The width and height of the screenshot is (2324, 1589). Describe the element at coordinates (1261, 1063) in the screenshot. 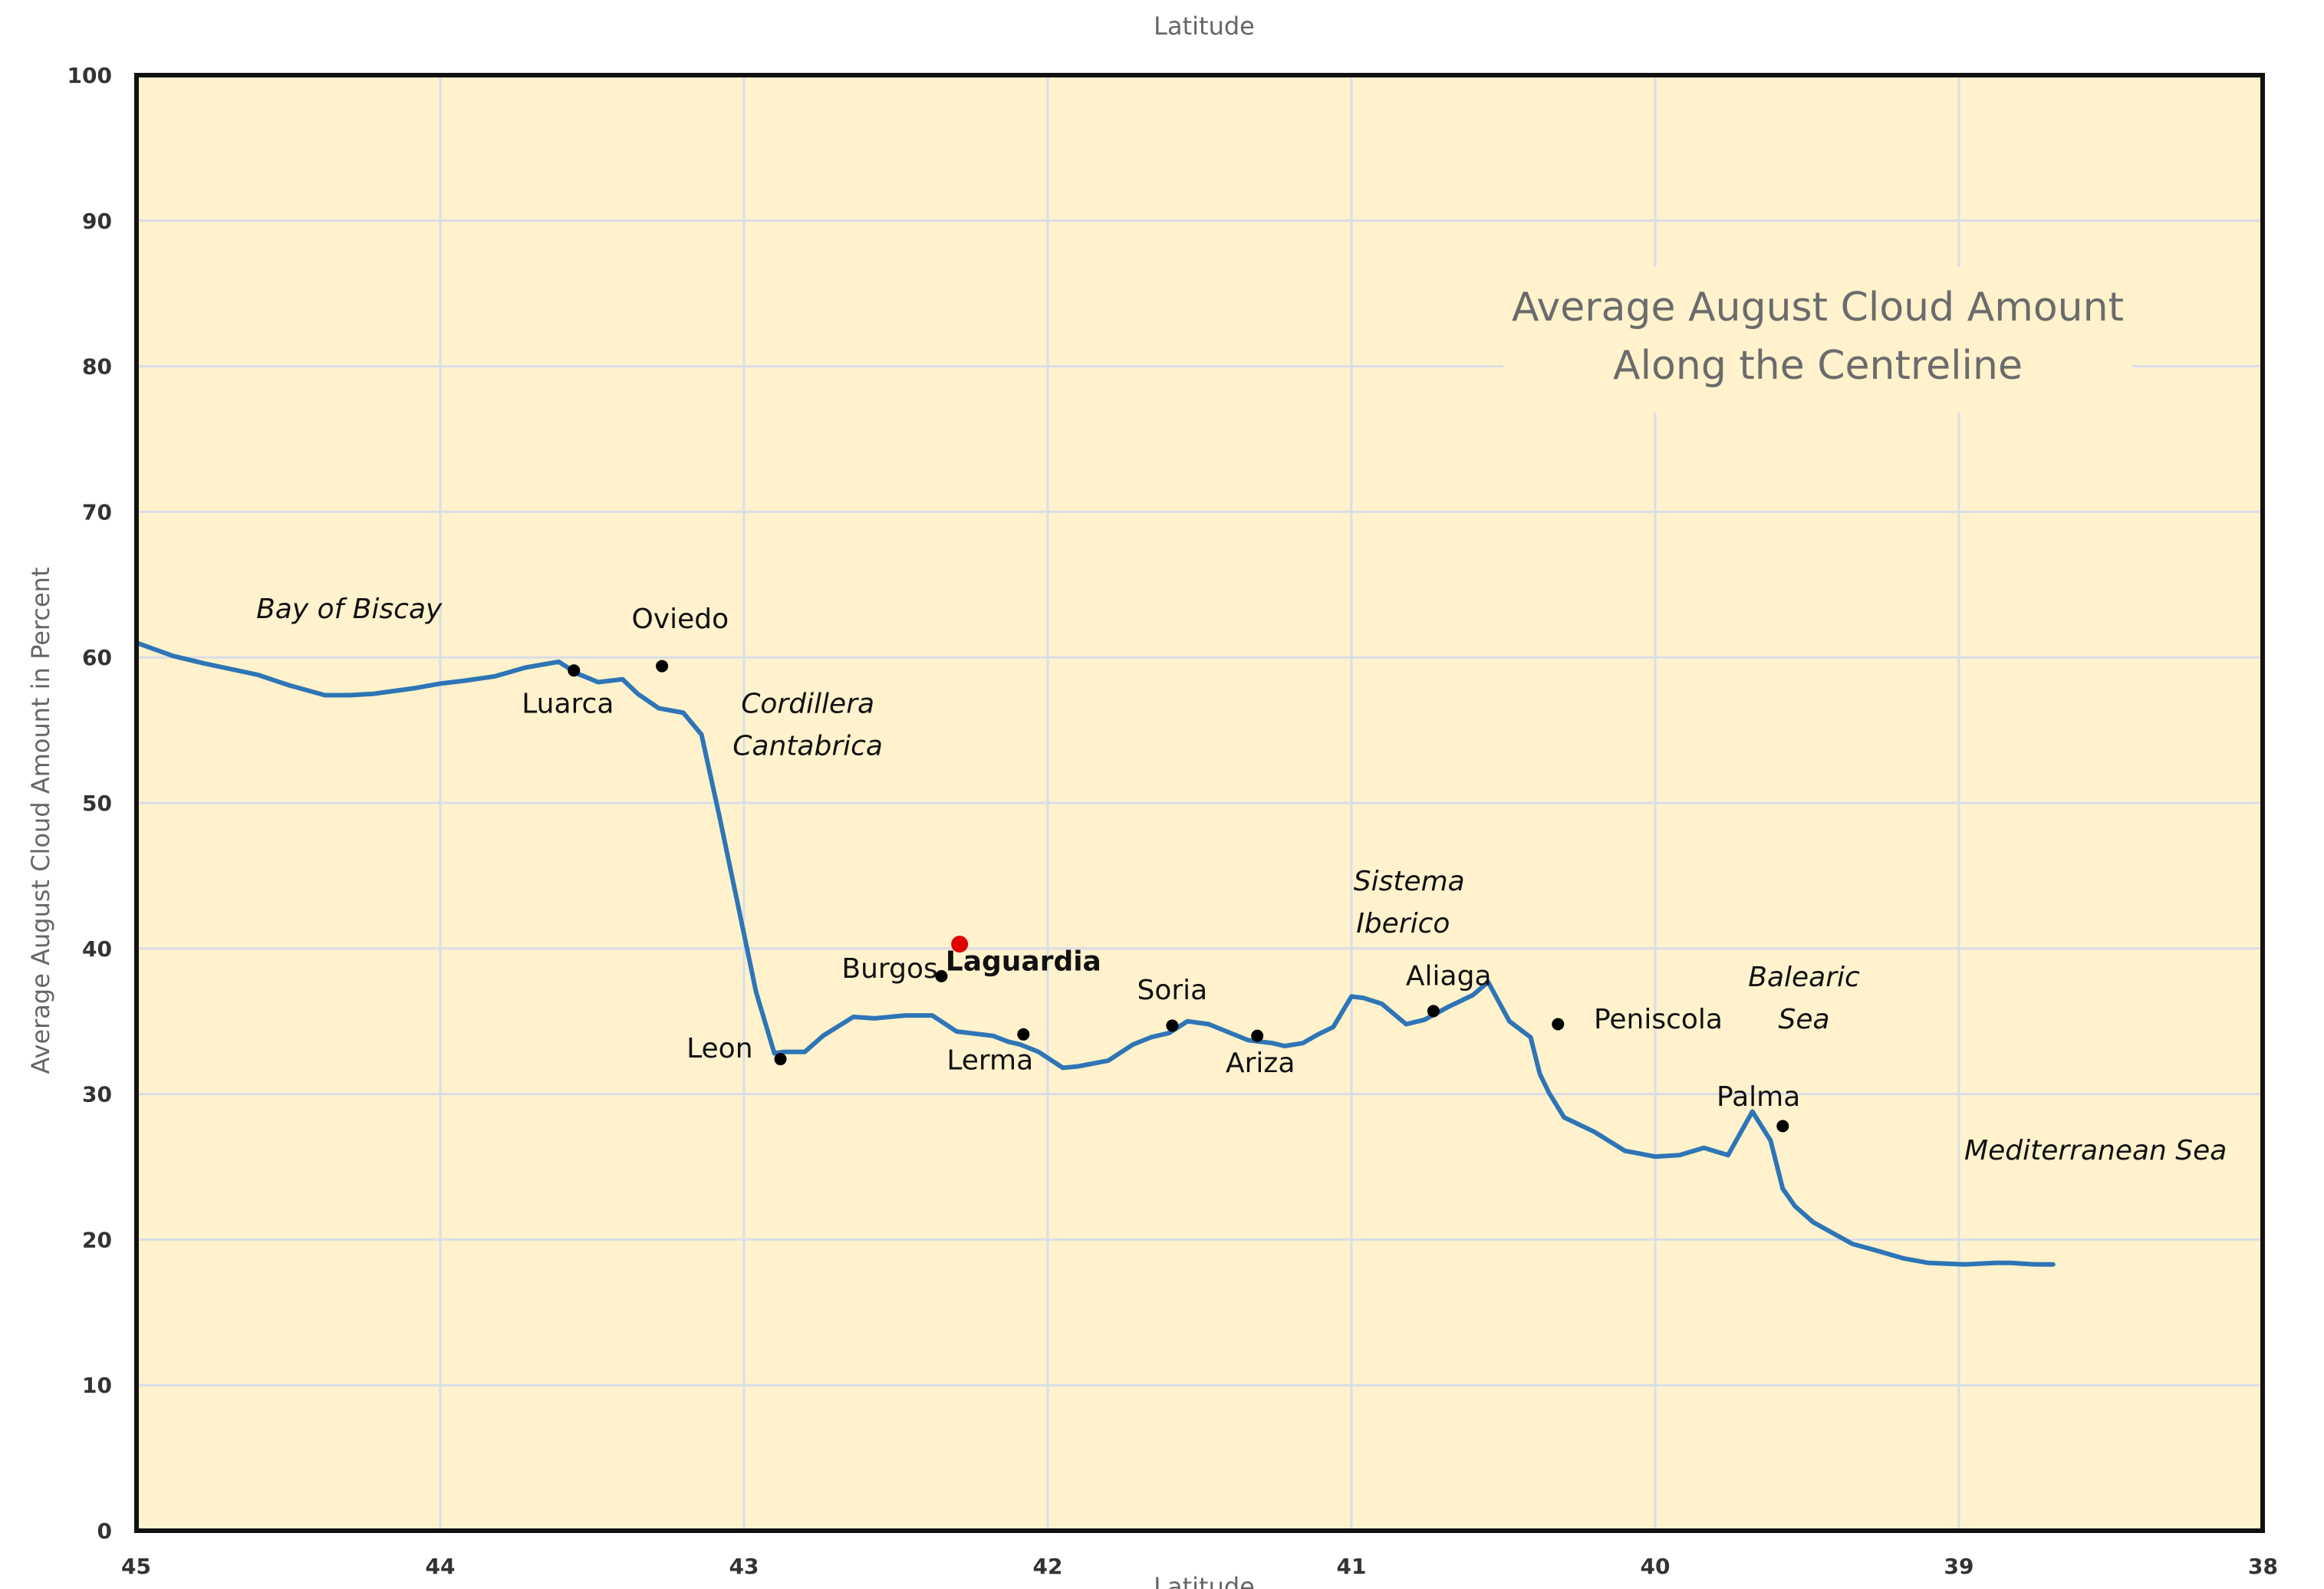

I see `annotation-ariza: Ariza` at that location.